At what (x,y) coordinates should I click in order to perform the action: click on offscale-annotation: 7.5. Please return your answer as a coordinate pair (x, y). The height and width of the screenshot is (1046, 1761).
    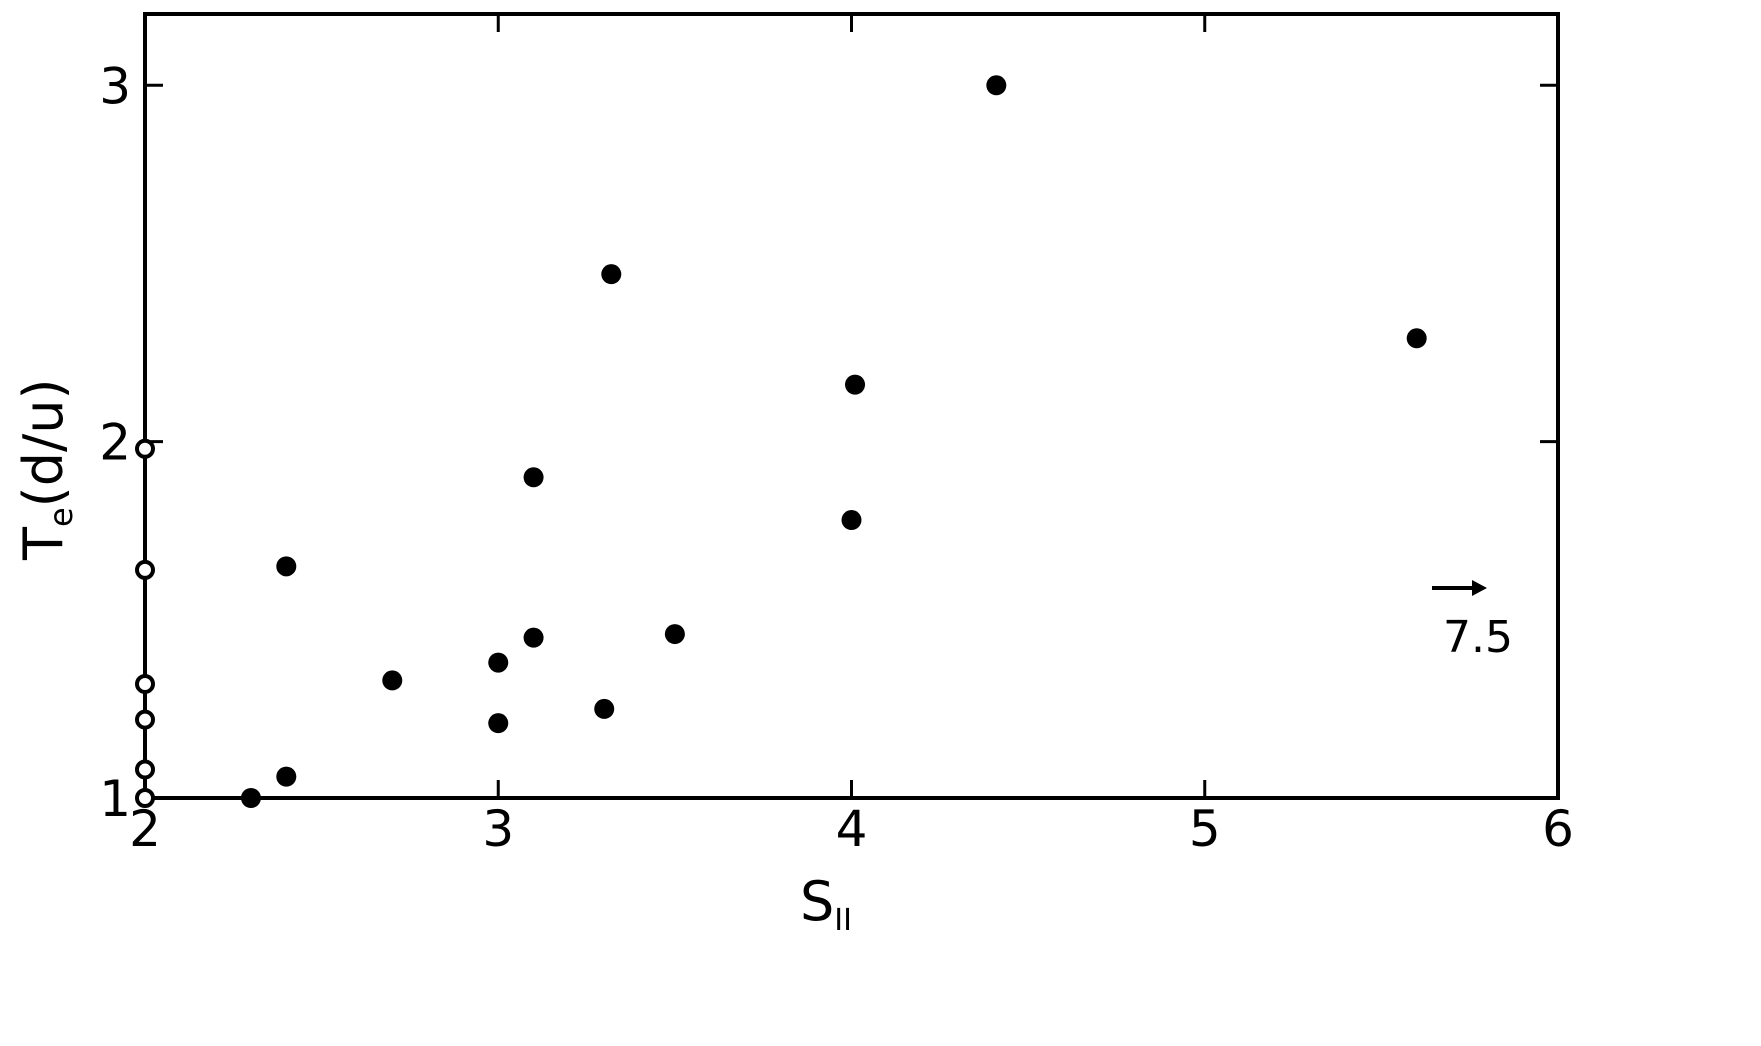
    Looking at the image, I should click on (1472, 621).